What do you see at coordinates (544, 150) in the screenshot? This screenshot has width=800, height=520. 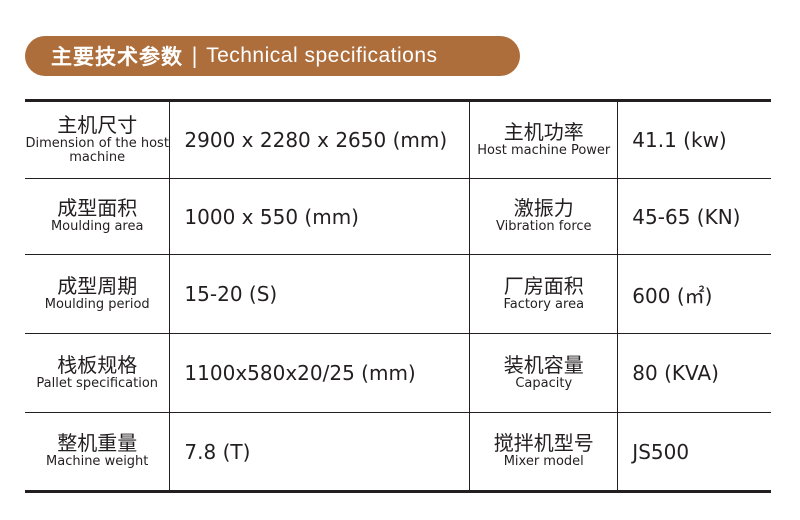 I see `label-en: Host machine Power` at bounding box center [544, 150].